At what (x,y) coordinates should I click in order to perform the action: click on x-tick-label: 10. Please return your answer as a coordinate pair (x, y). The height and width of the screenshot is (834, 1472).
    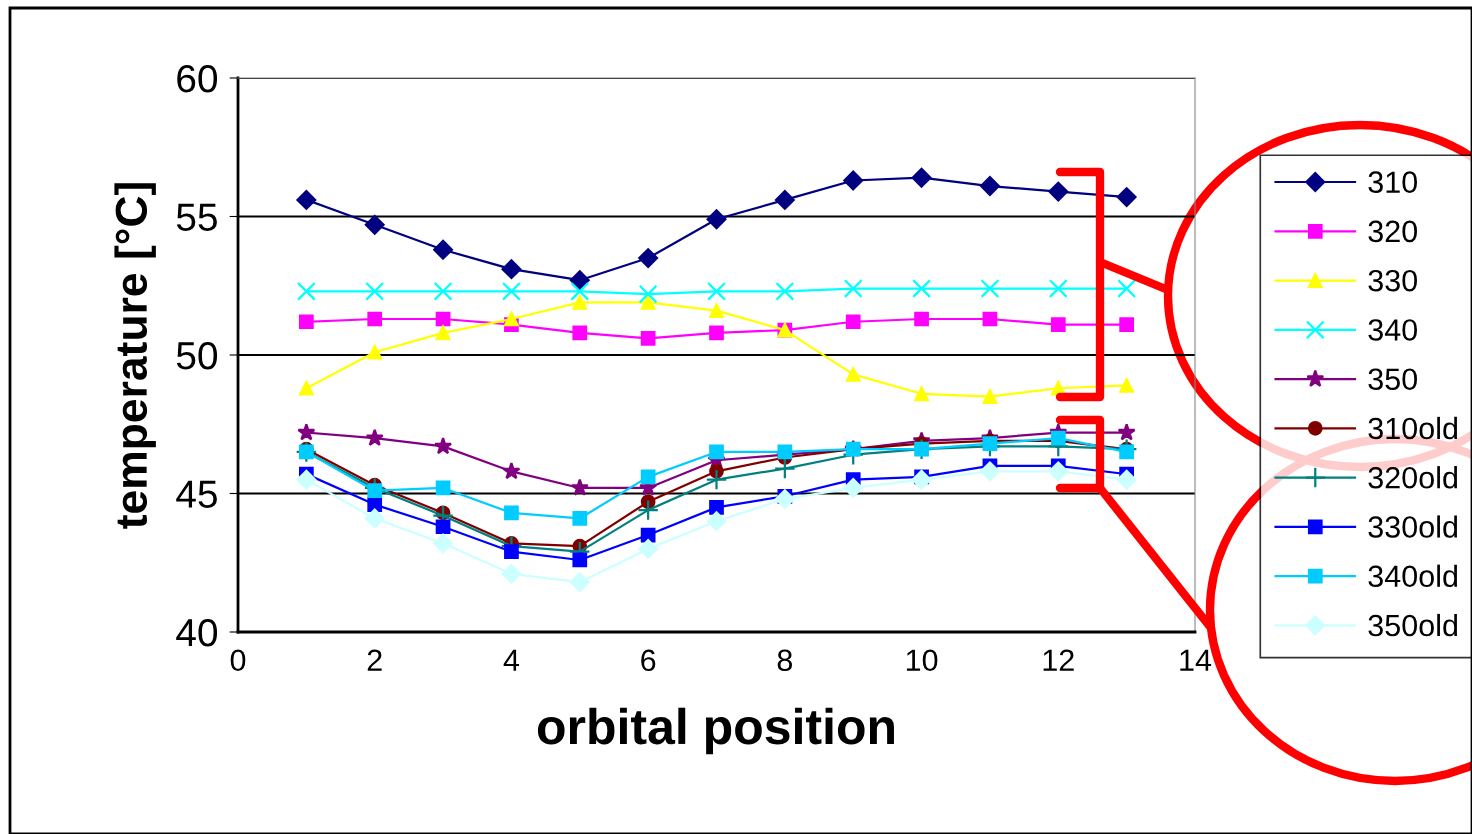
    Looking at the image, I should click on (922, 660).